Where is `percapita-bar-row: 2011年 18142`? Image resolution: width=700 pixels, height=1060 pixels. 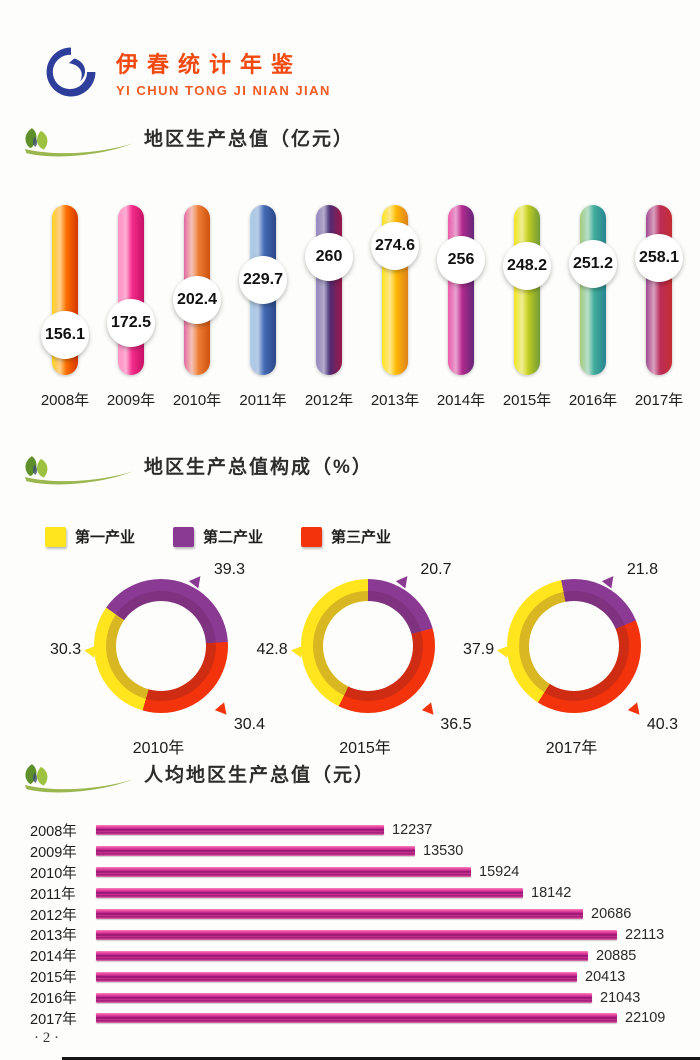 percapita-bar-row: 2011年 18142 is located at coordinates (360, 893).